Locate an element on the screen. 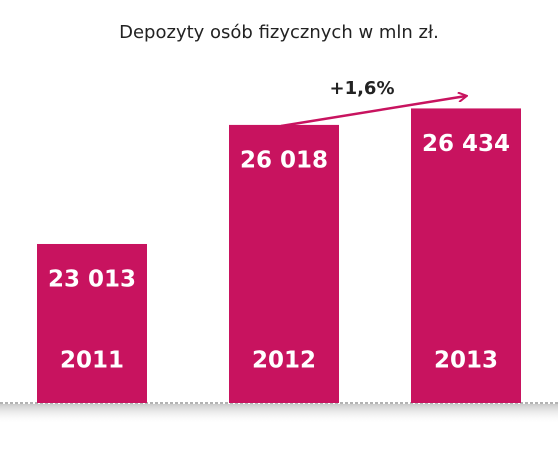  category-label: 2013 is located at coordinates (466, 361).